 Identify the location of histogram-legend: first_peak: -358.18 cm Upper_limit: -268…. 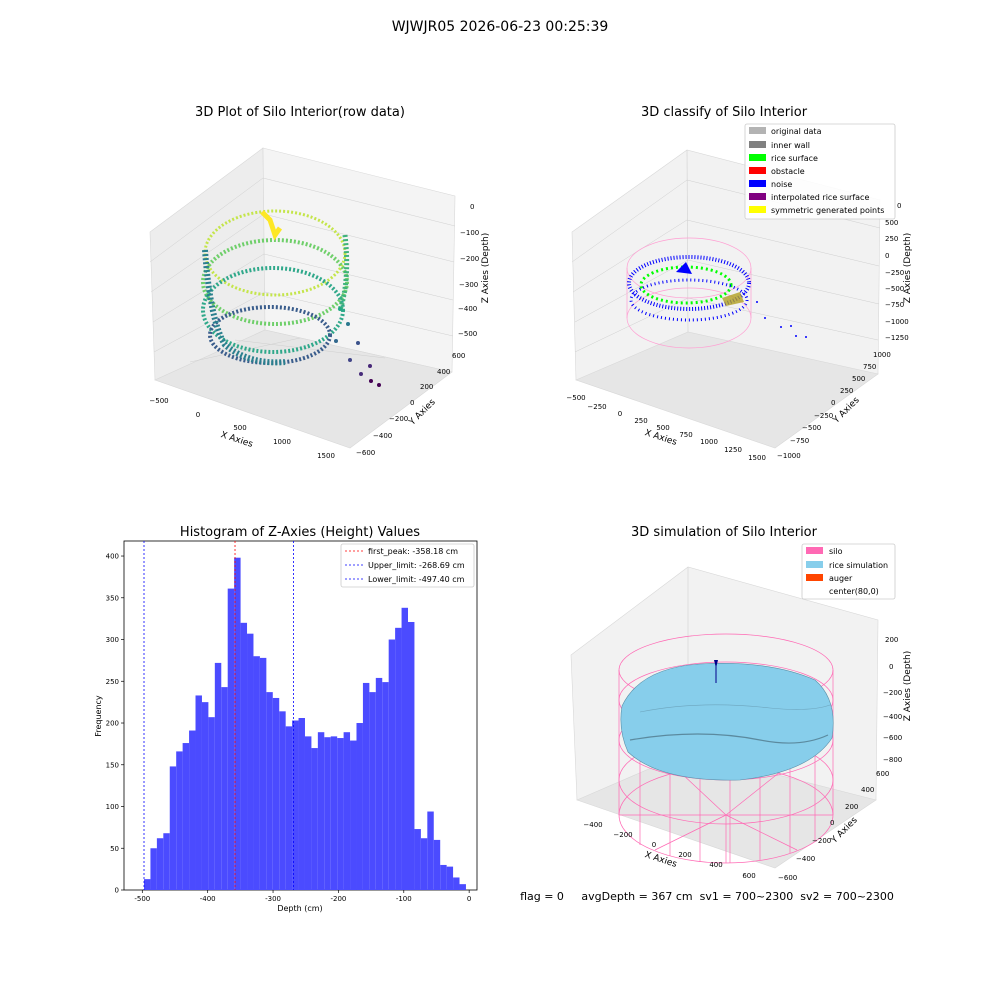
(407, 565).